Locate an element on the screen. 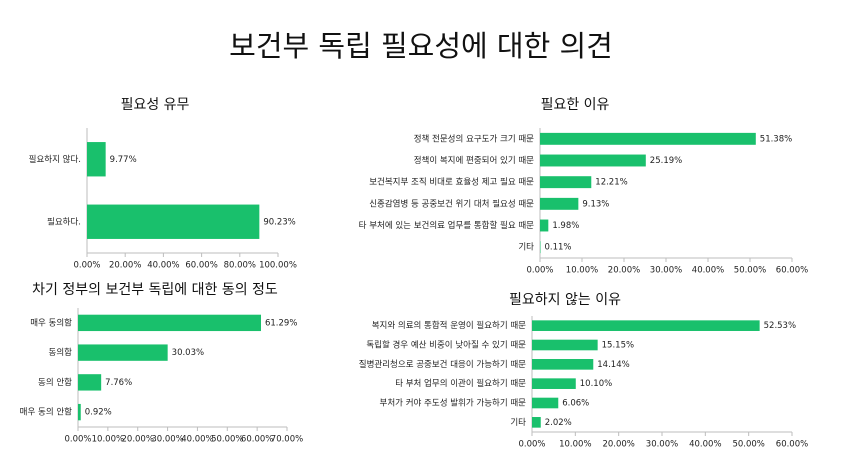 This screenshot has width=843, height=468. value-label: 25.19% is located at coordinates (666, 161).